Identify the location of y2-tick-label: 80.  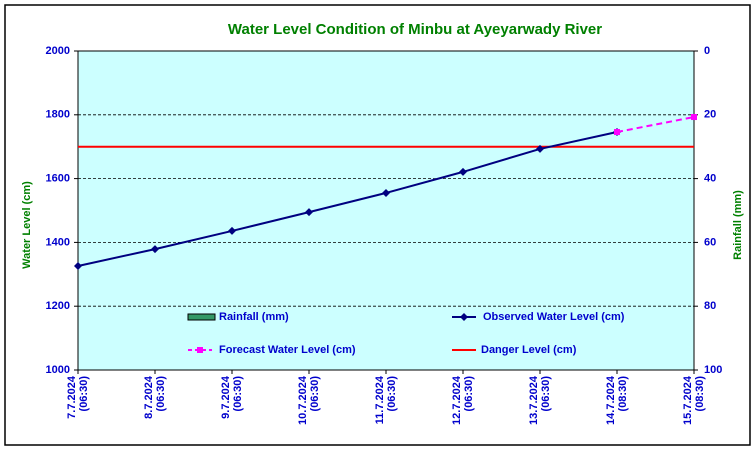
(710, 306).